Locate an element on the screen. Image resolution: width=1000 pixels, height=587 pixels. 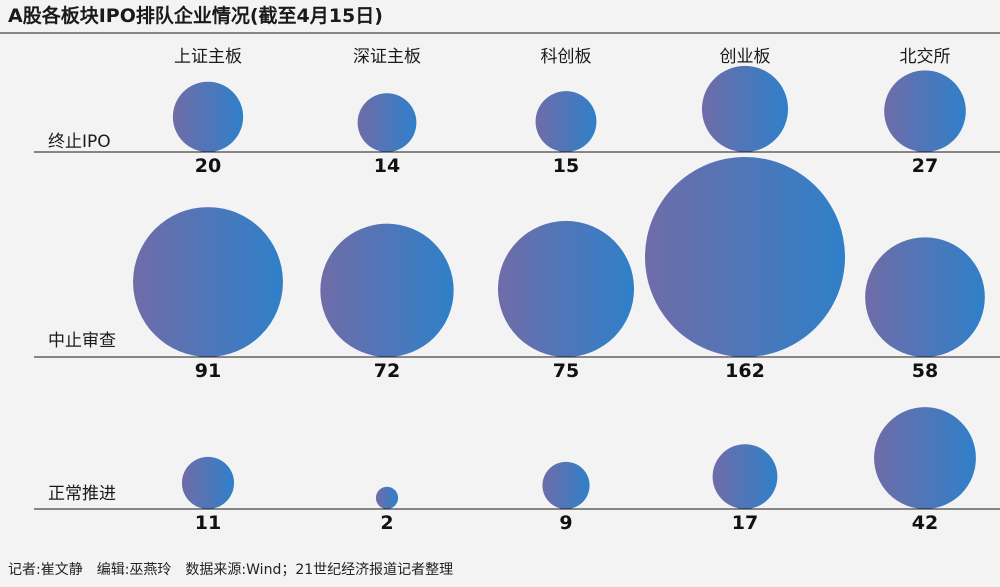
value-label-row2-col5: 58 is located at coordinates (925, 371).